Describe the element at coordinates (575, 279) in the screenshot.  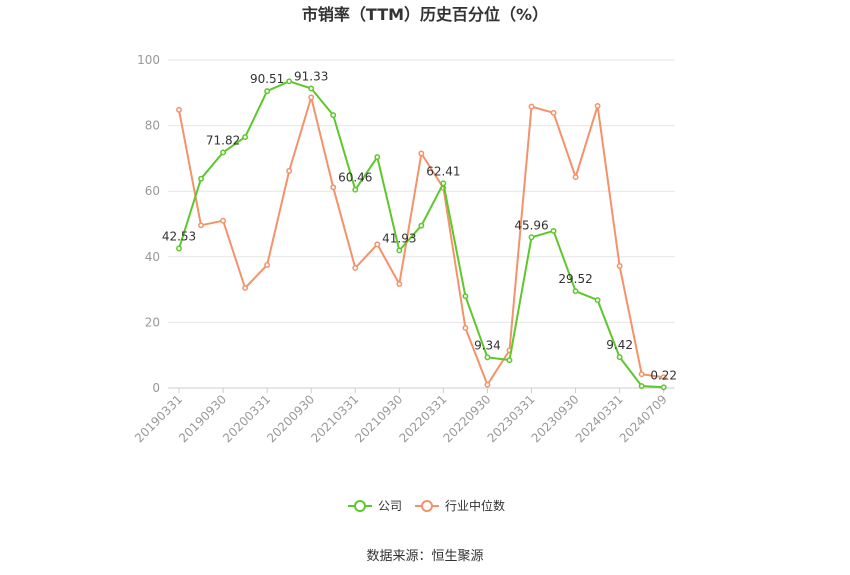
I see `data-label: 29.52` at that location.